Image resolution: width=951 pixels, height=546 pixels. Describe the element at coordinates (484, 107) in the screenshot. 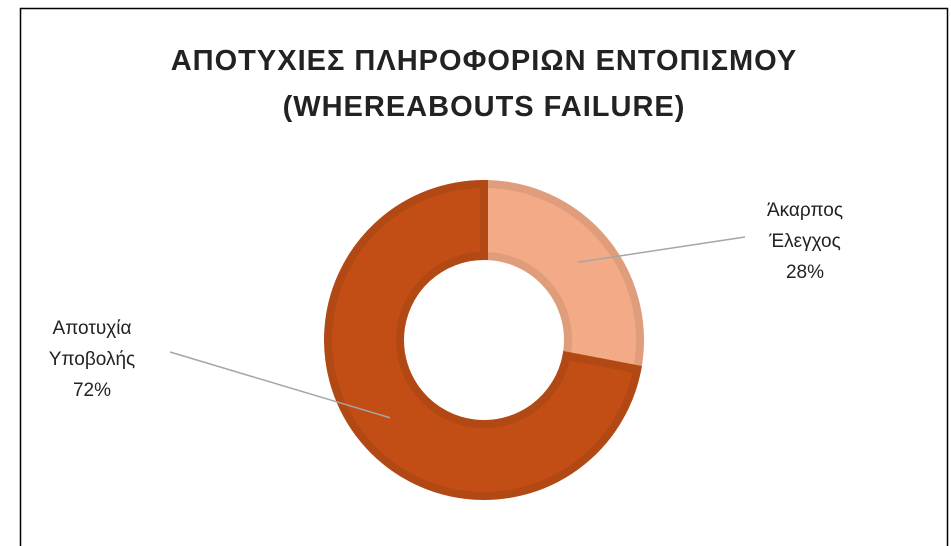

I see `chart-title: (WHEREABOUTS FAILURE)` at that location.